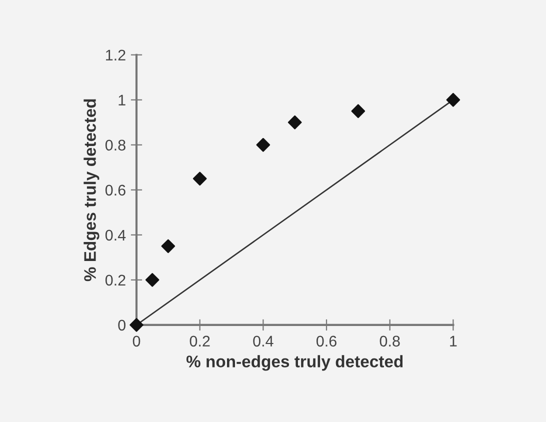 This screenshot has height=422, width=546. Describe the element at coordinates (115, 190) in the screenshot. I see `y-tick-label: 0.6` at that location.